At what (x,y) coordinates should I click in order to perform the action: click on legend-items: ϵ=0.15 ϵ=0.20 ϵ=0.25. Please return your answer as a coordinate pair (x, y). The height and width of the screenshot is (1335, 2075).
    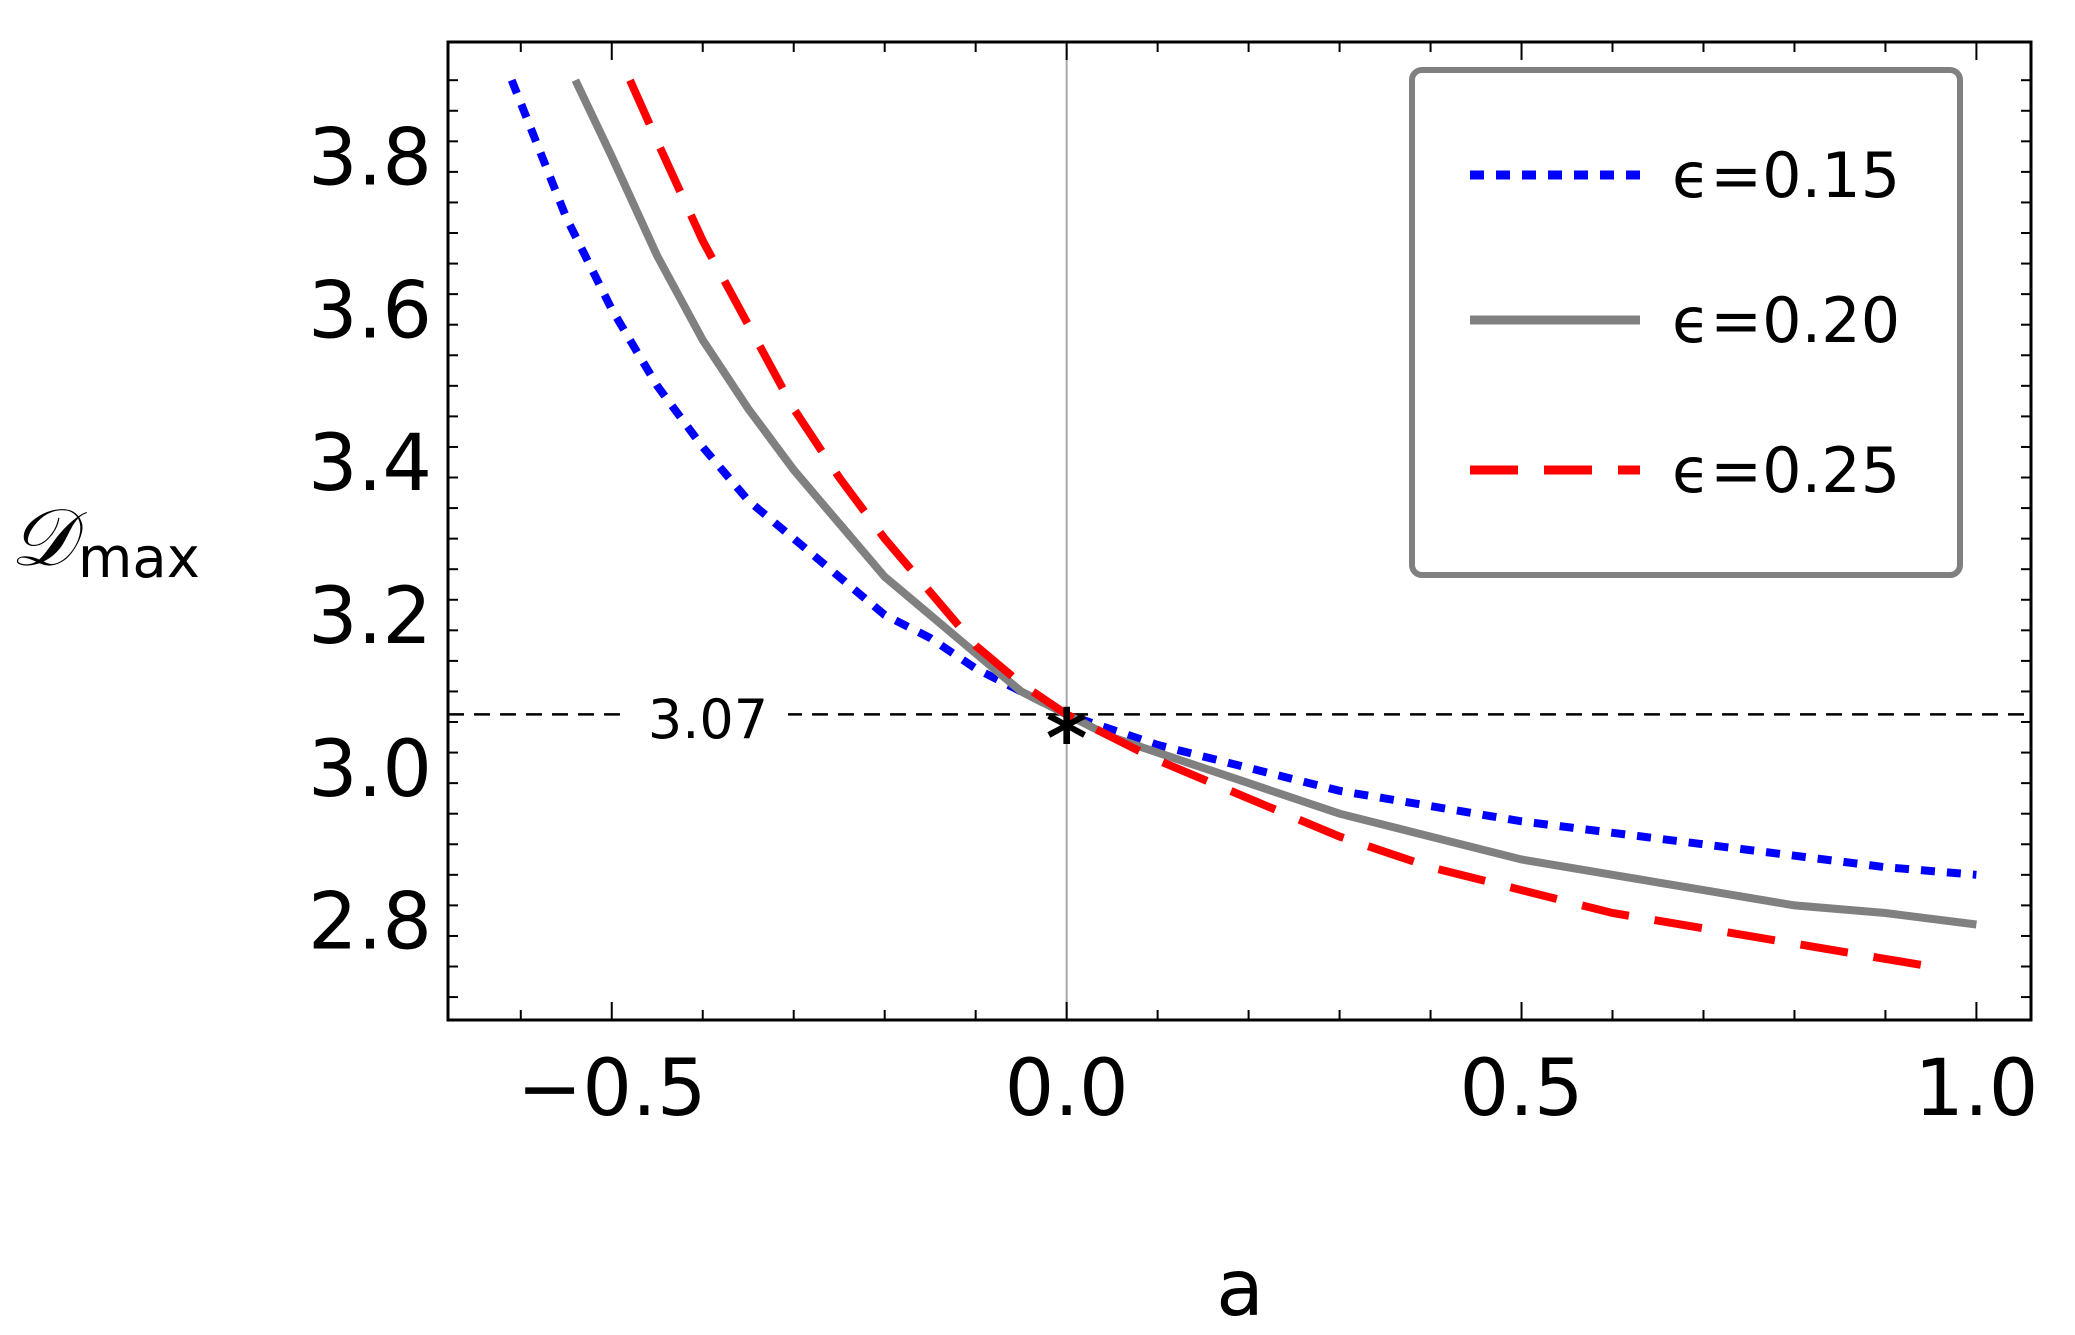
    Looking at the image, I should click on (1685, 323).